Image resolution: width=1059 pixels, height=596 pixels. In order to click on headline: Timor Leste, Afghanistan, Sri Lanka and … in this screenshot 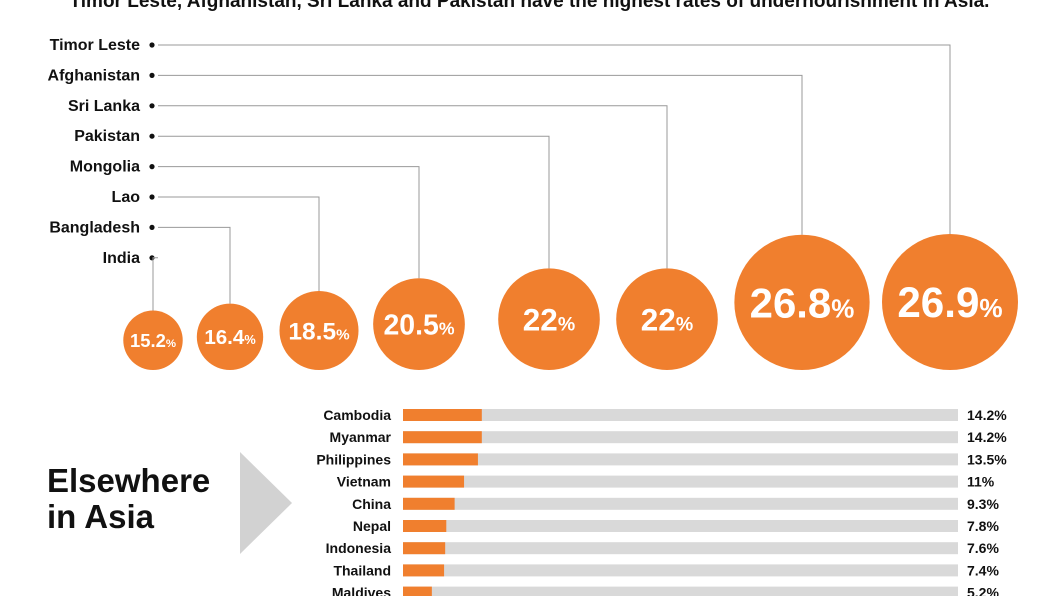, I will do `click(529, 6)`.